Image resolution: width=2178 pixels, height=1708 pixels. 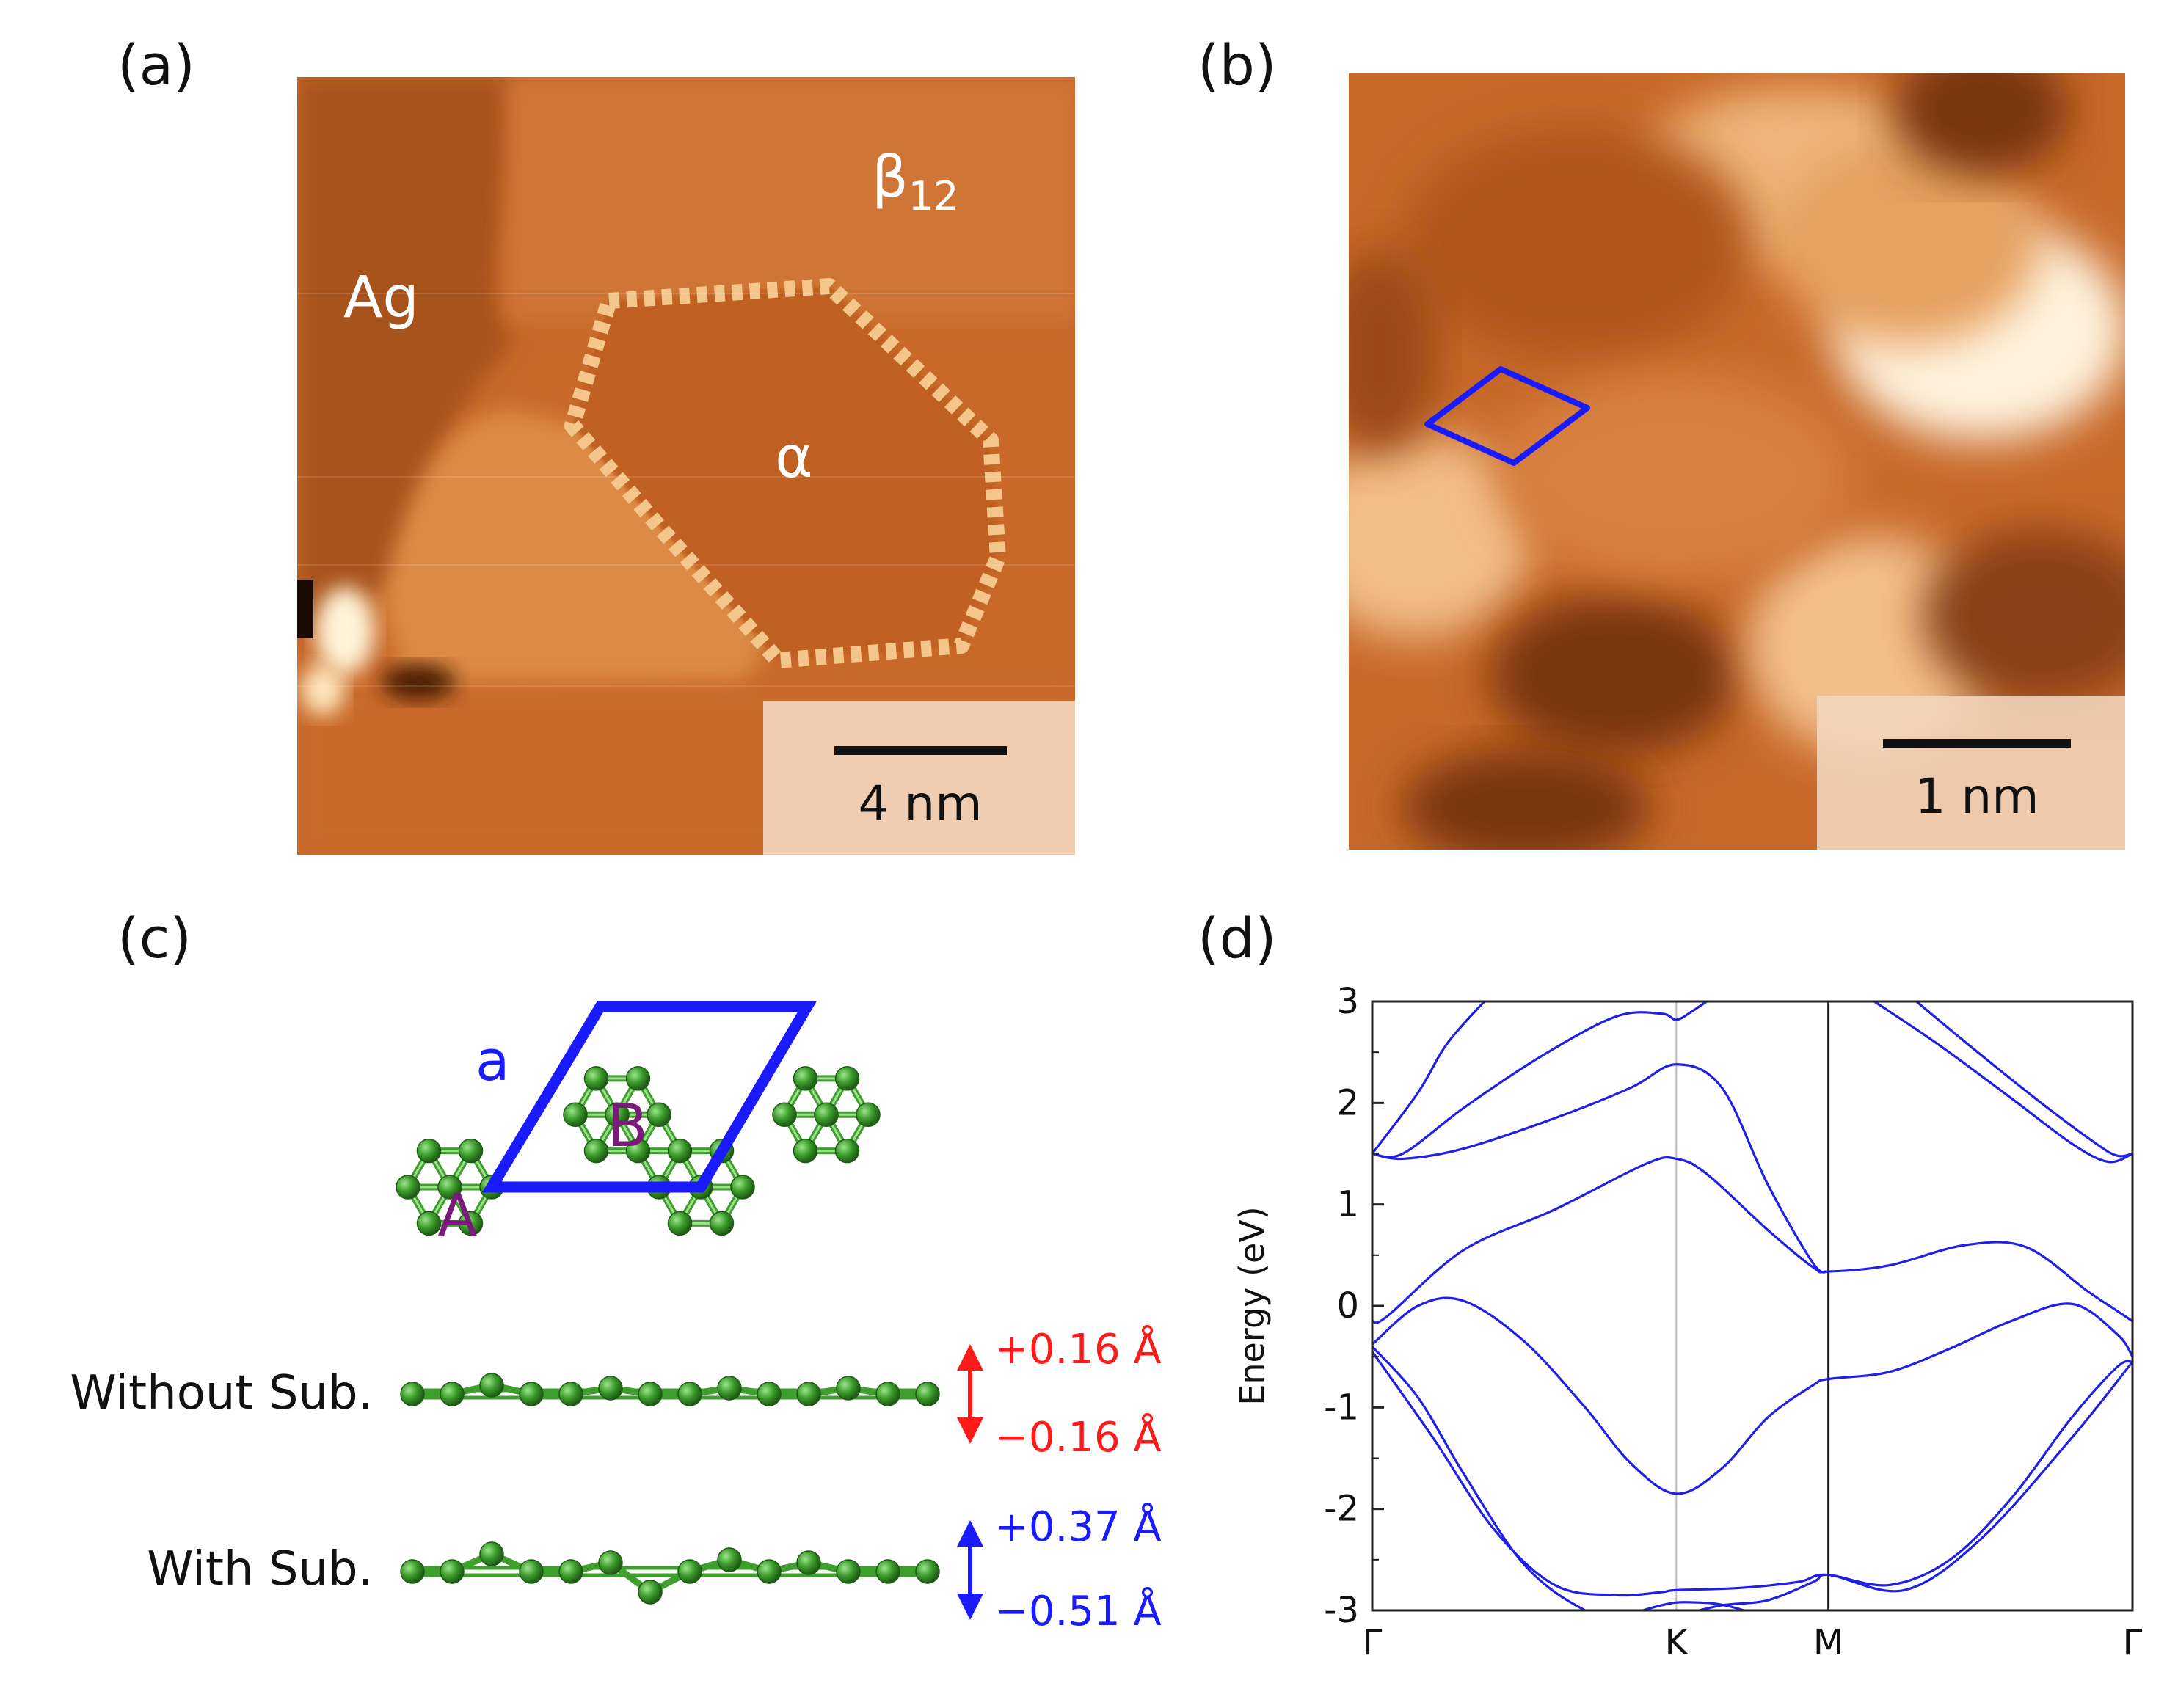 I want to click on y-axis-label: Energy (eV), so click(x=1252, y=1305).